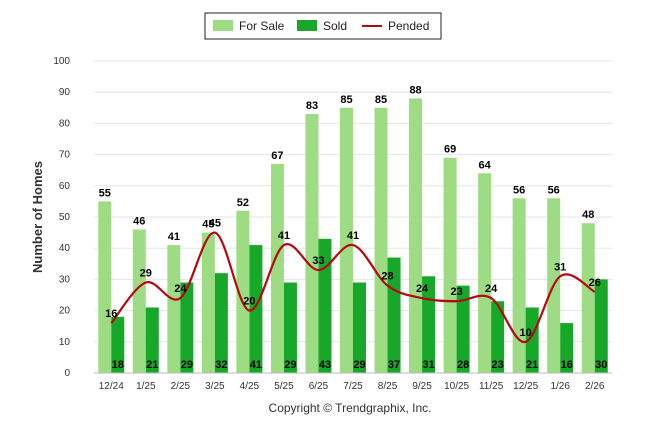 Image resolution: width=646 pixels, height=434 pixels. What do you see at coordinates (262, 26) in the screenshot?
I see `legend-label-for-sale: For Sale` at bounding box center [262, 26].